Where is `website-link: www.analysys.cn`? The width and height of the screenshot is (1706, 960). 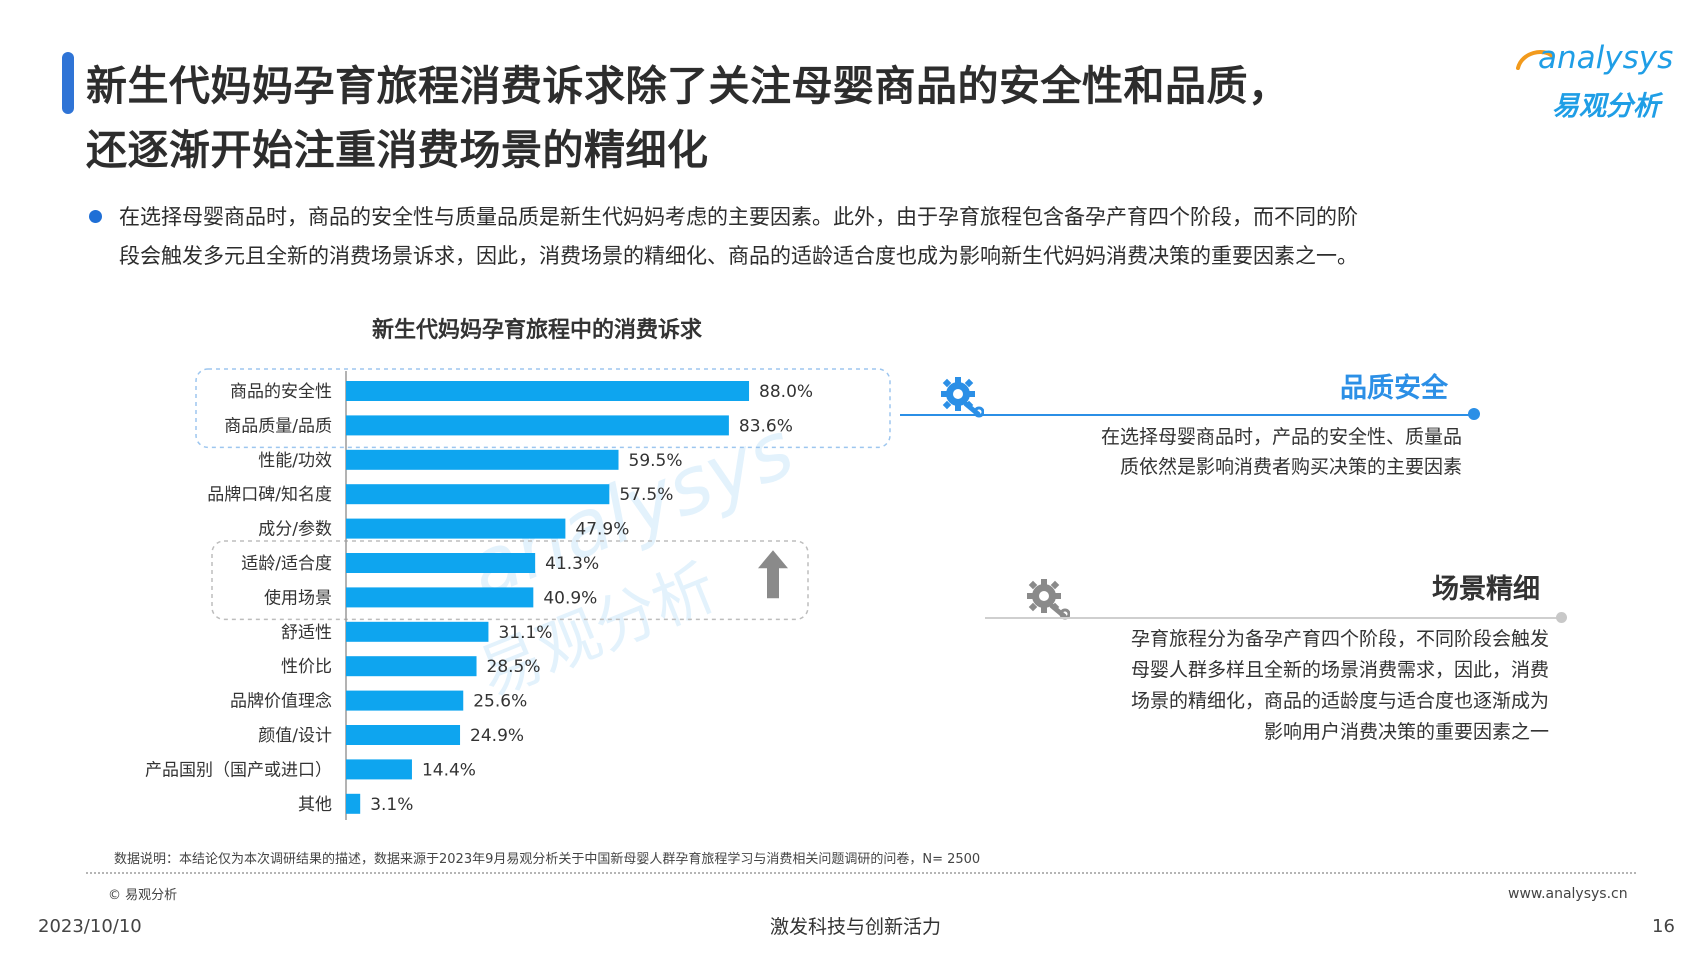 website-link: www.analysys.cn is located at coordinates (1568, 894).